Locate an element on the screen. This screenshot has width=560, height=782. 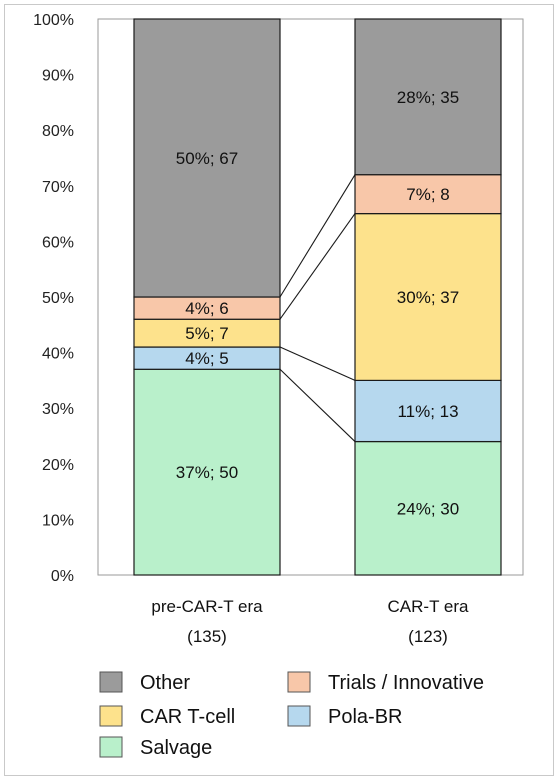
legend-label: Pola-BR is located at coordinates (365, 717).